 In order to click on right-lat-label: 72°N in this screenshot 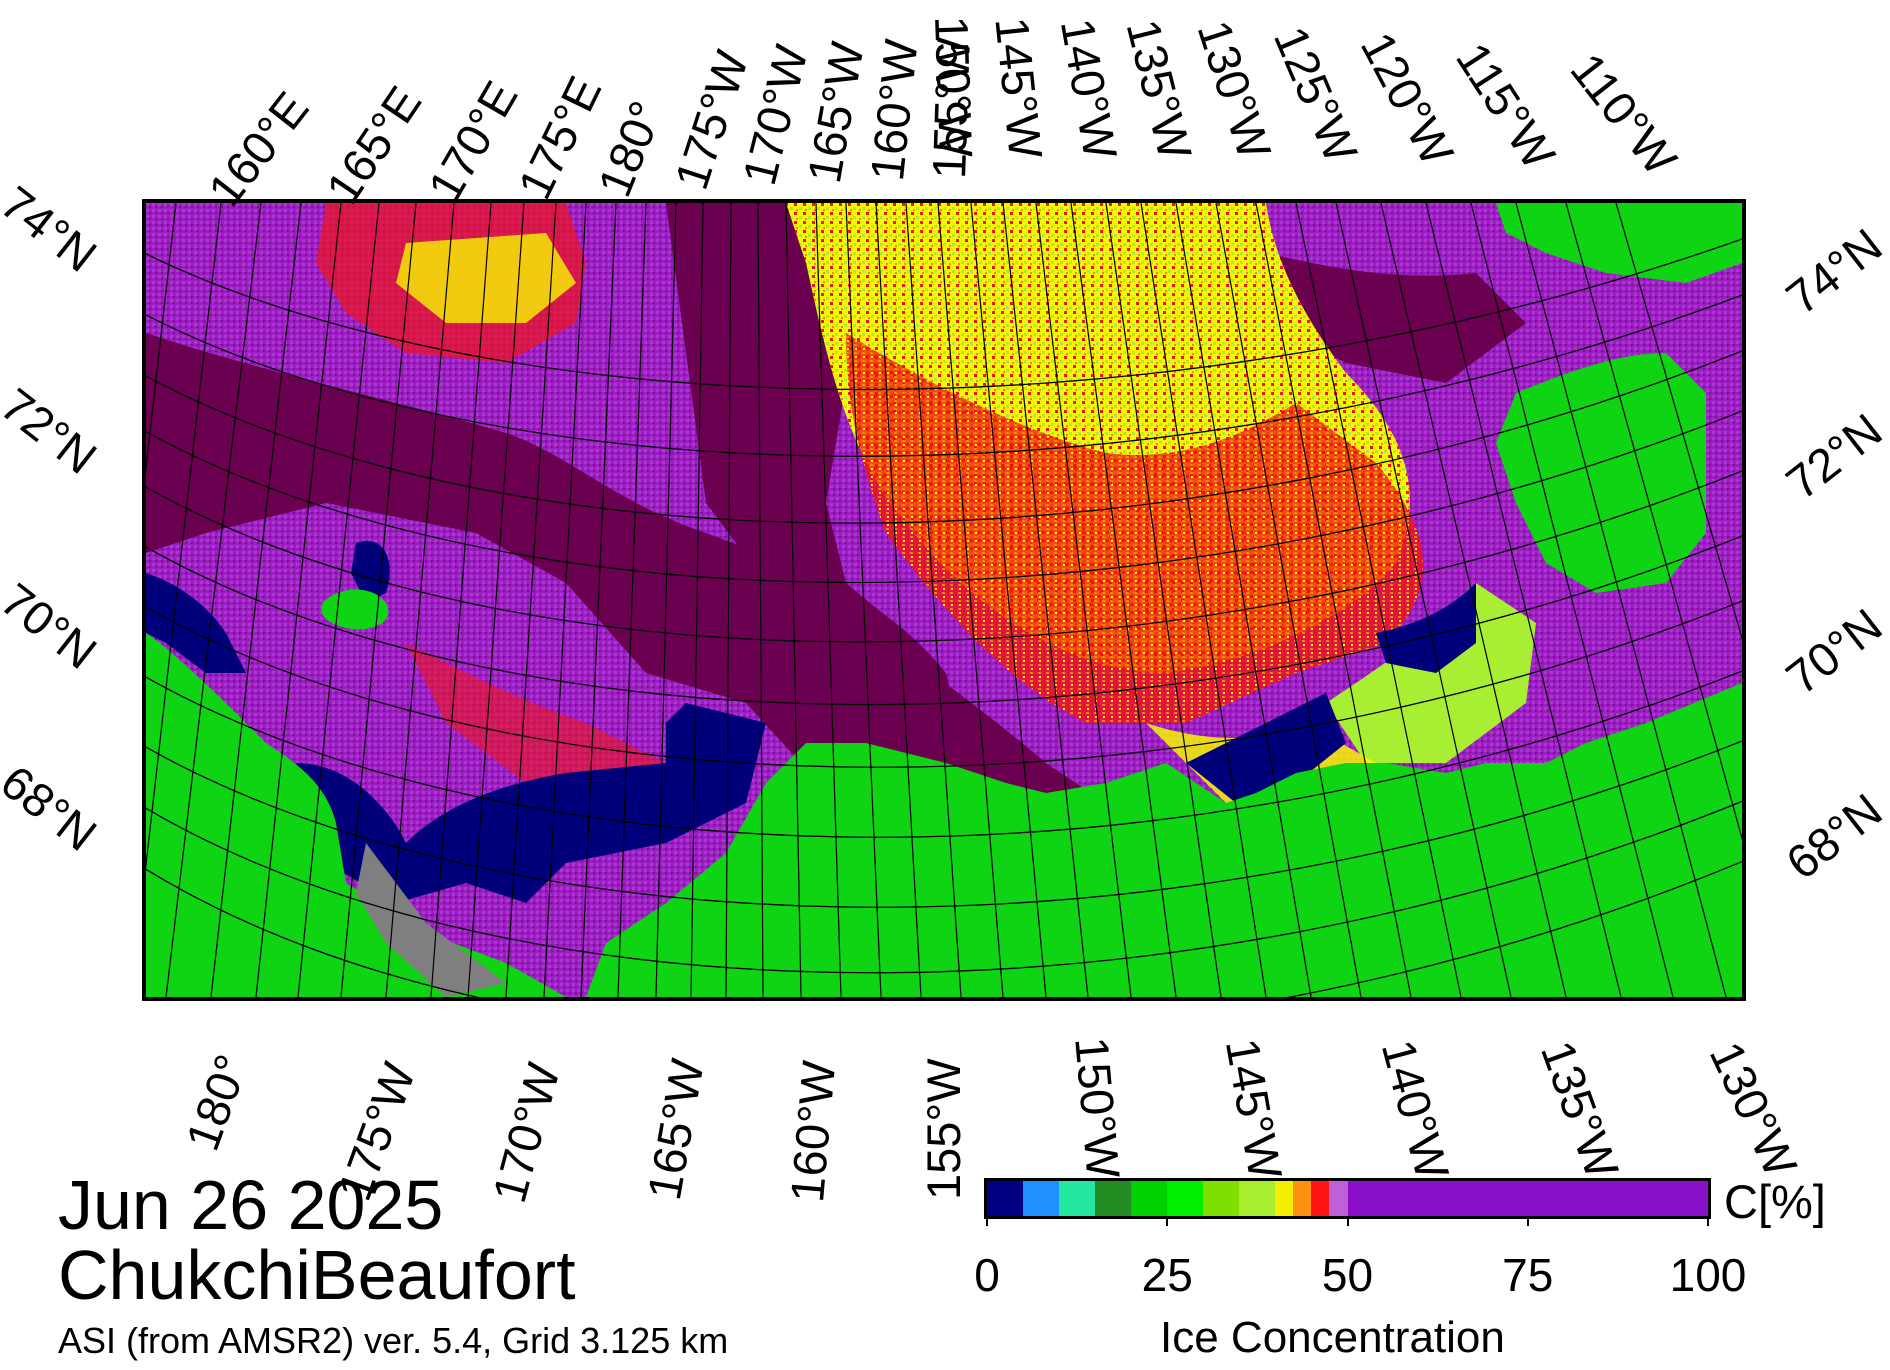, I will do `click(1833, 456)`.